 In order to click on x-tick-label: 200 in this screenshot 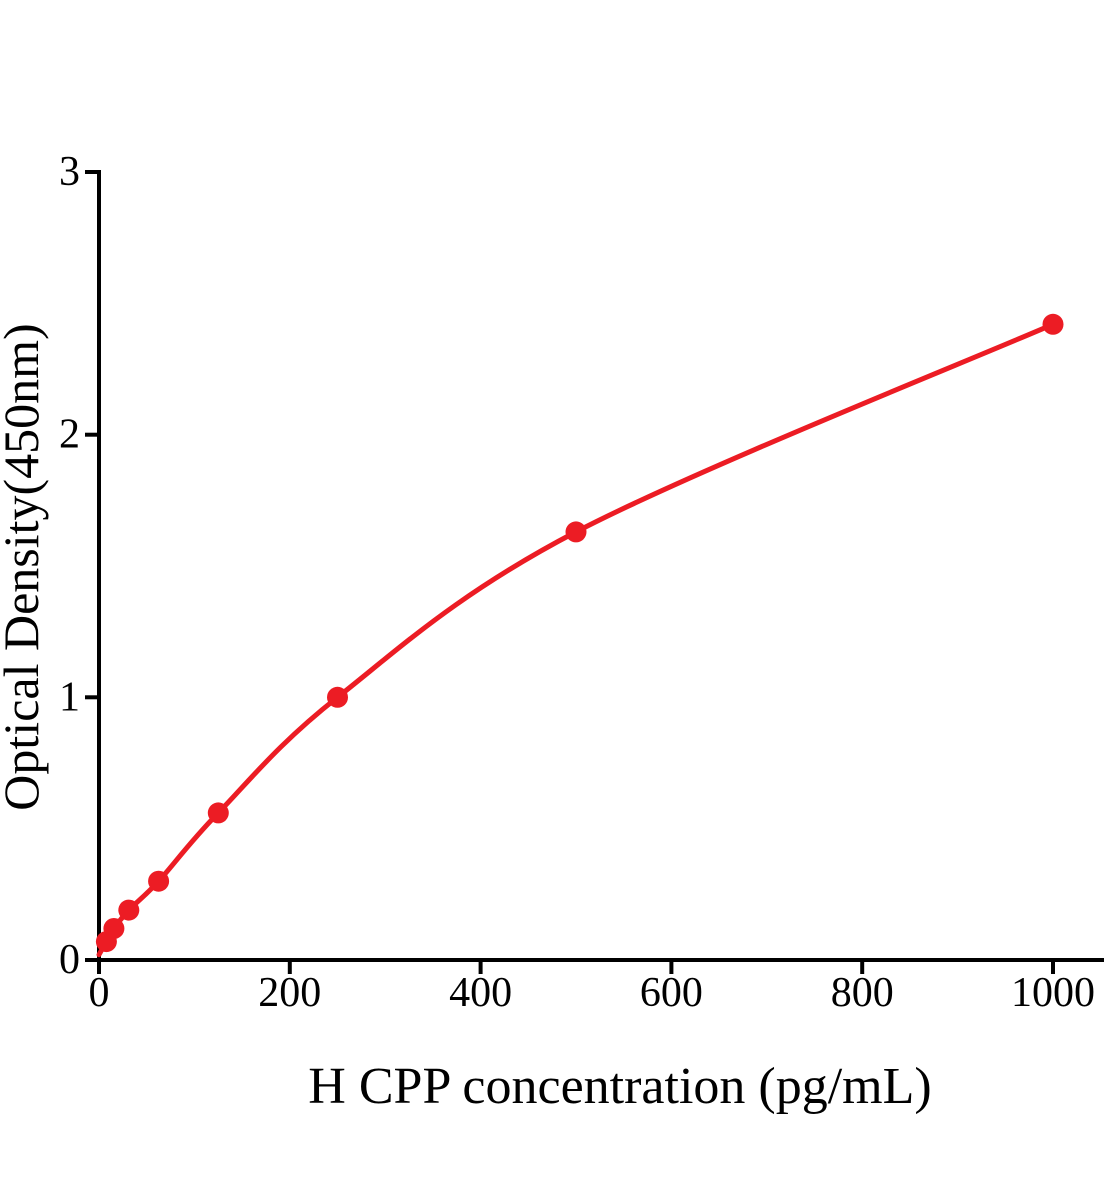, I will do `click(289, 993)`.